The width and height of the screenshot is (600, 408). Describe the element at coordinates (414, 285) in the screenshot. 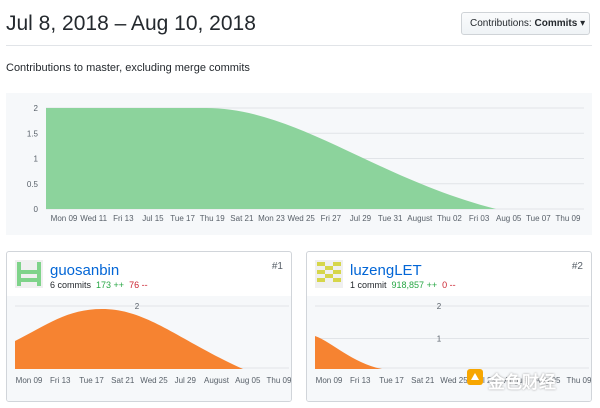

I see `additions: 918,857 ++` at that location.